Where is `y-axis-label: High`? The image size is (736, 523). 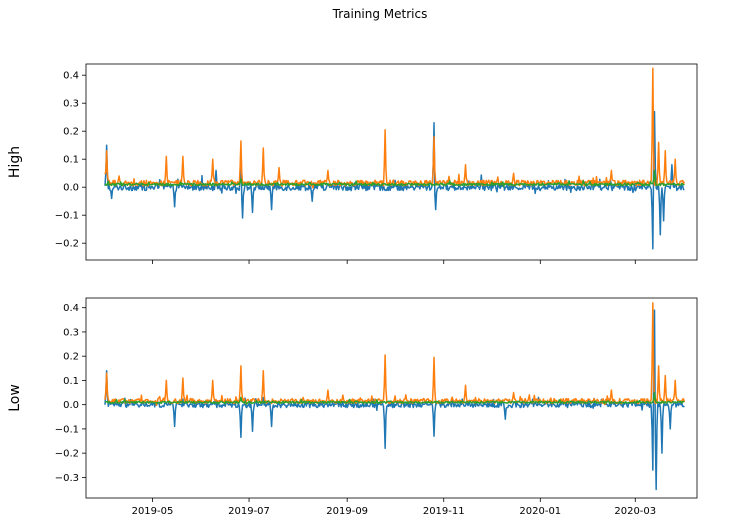 y-axis-label: High is located at coordinates (15, 162).